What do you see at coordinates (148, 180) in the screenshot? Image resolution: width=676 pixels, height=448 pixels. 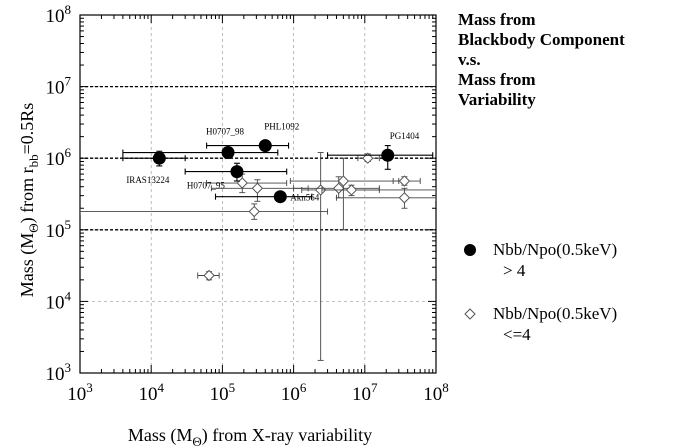 I see `data-label: IRAS13224` at bounding box center [148, 180].